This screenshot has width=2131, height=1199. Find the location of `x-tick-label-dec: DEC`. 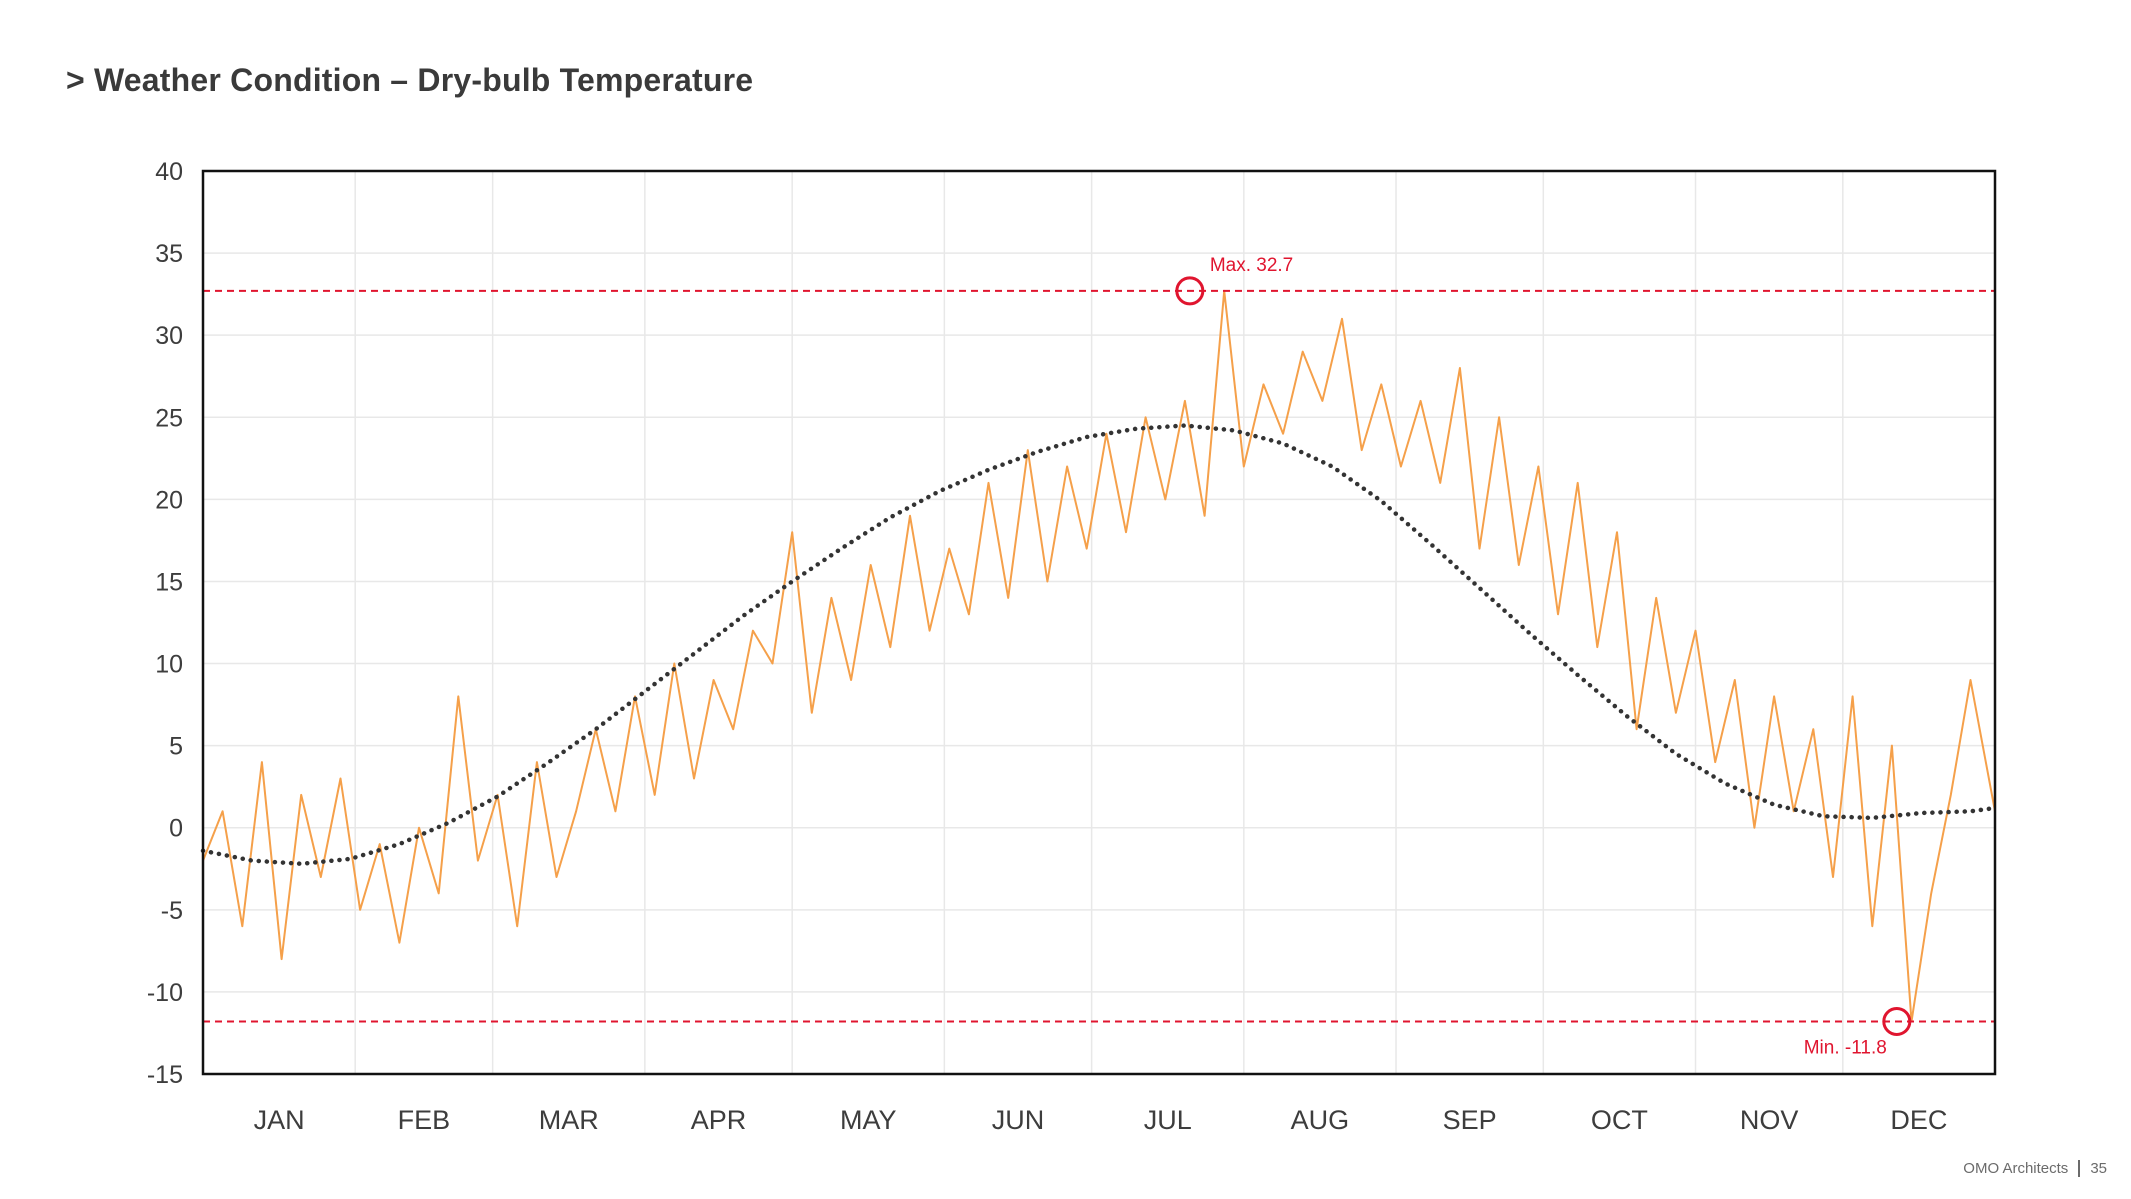

x-tick-label-dec: DEC is located at coordinates (1918, 1120).